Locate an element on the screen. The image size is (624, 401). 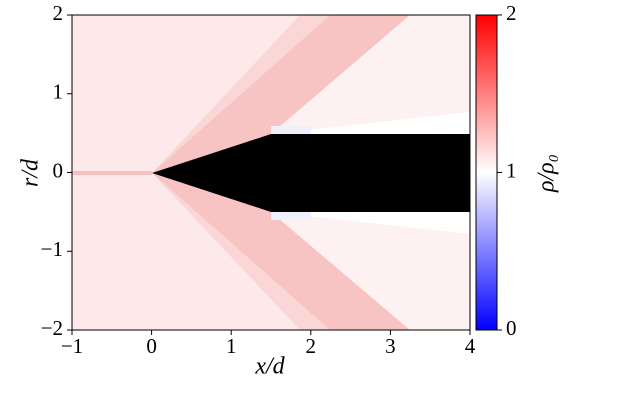
colorbar-tick-label: 2 is located at coordinates (511, 13).